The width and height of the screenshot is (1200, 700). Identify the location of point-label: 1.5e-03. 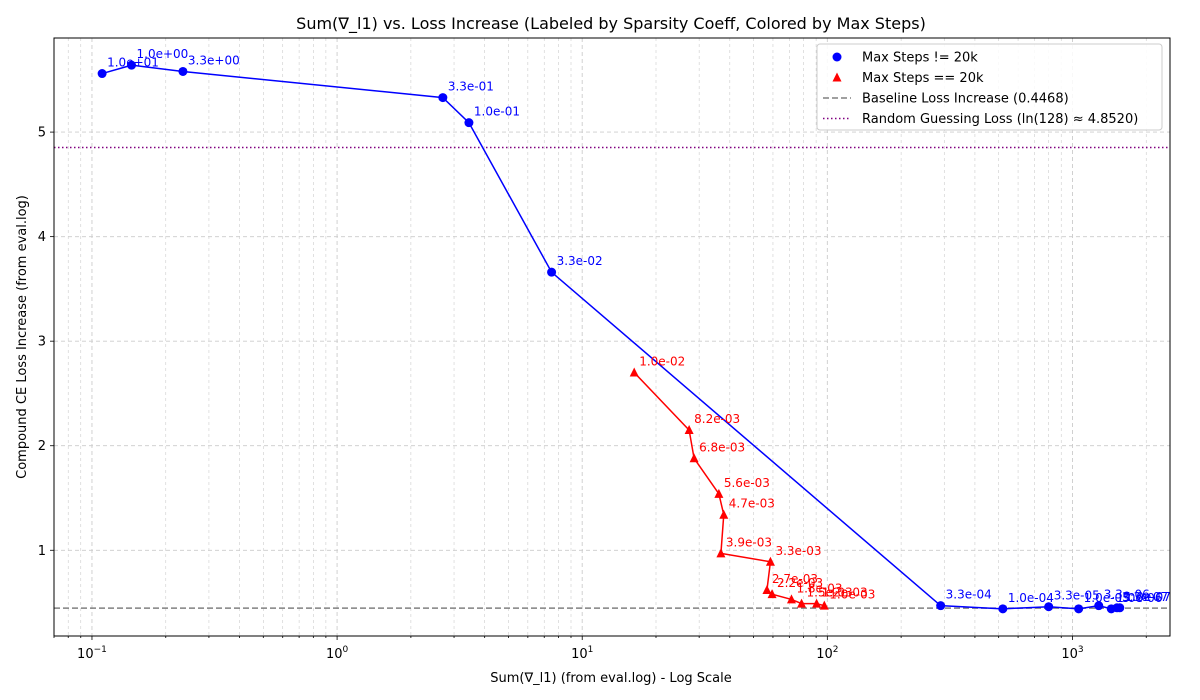
(830, 593).